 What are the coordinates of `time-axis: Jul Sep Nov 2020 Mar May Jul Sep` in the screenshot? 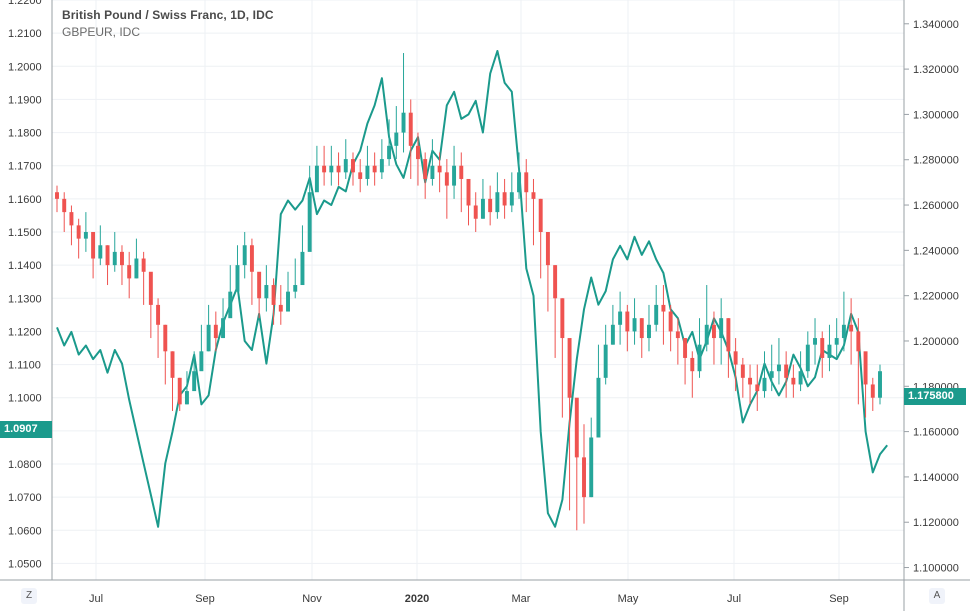 It's located at (469, 599).